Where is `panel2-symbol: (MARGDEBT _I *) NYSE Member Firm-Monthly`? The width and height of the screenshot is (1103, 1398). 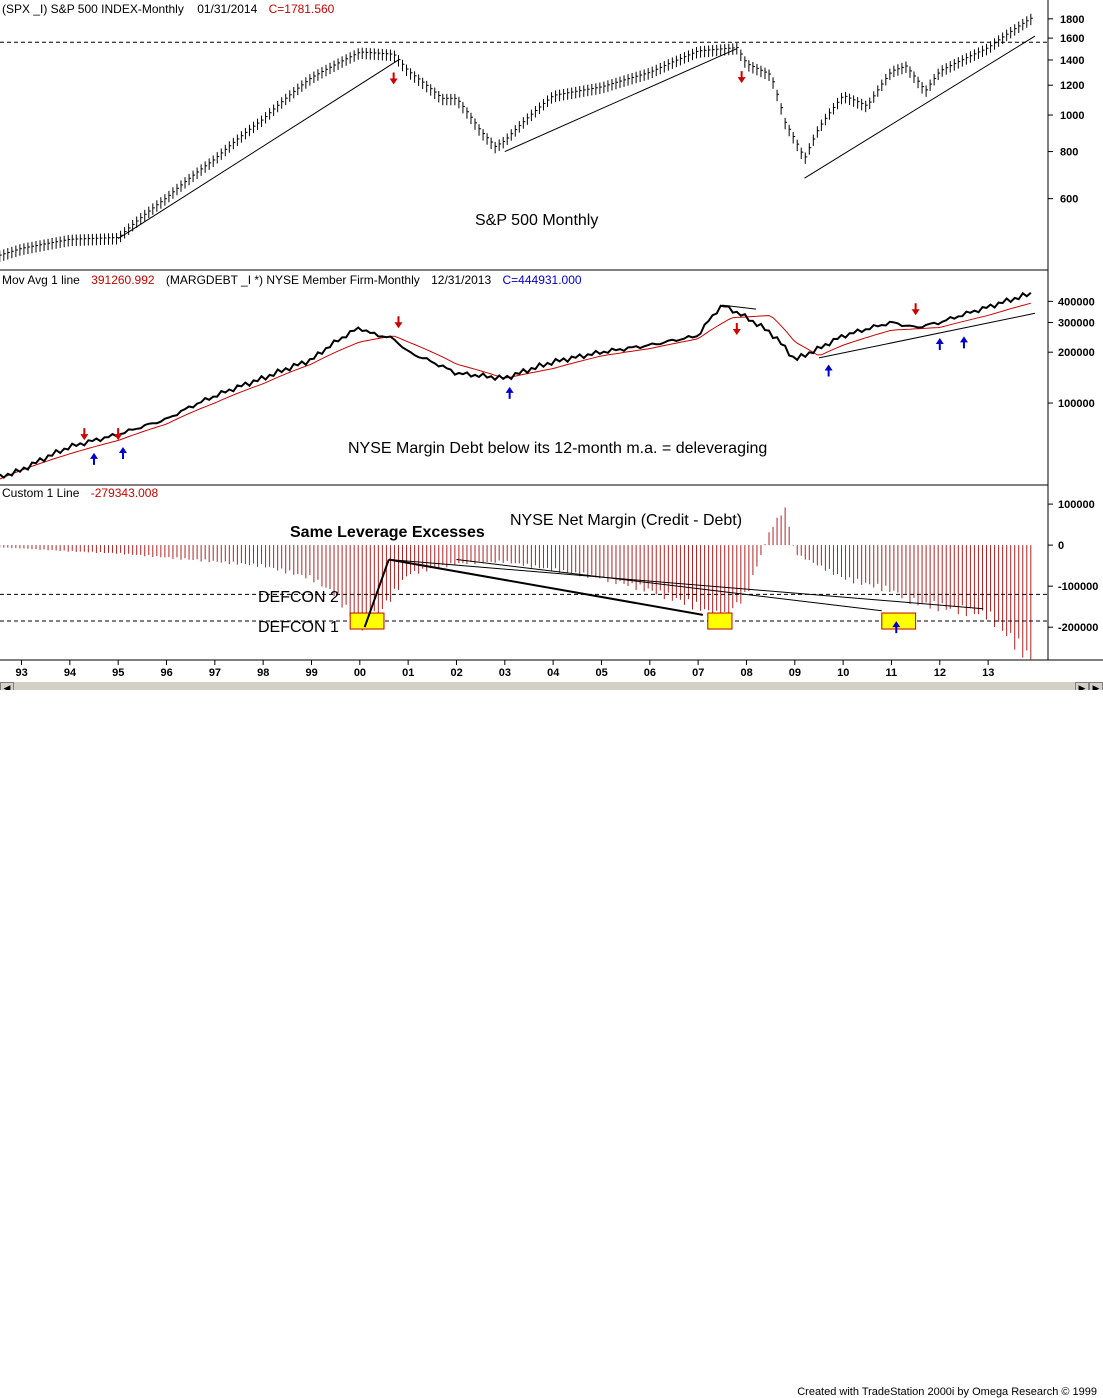
panel2-symbol: (MARGDEBT _I *) NYSE Member Firm-Monthly is located at coordinates (293, 280).